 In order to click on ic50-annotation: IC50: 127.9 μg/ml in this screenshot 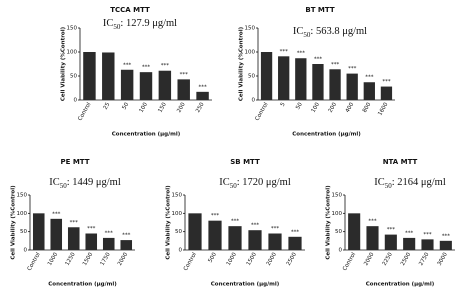, I will do `click(140, 24)`.